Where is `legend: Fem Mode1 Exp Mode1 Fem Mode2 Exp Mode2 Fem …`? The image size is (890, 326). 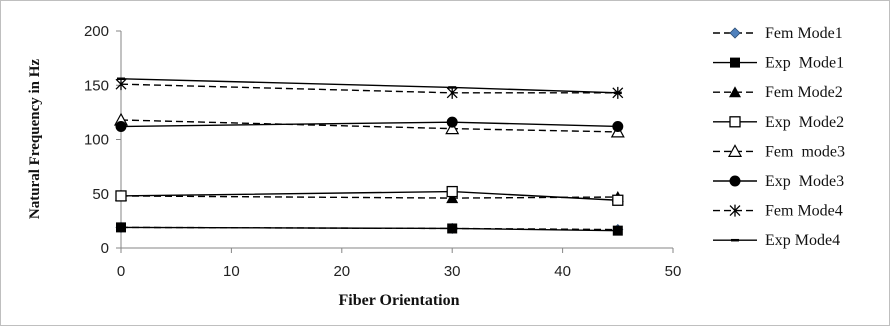
legend: Fem Mode1 Exp Mode1 Fem Mode2 Exp Mode2 Fem … is located at coordinates (779, 137).